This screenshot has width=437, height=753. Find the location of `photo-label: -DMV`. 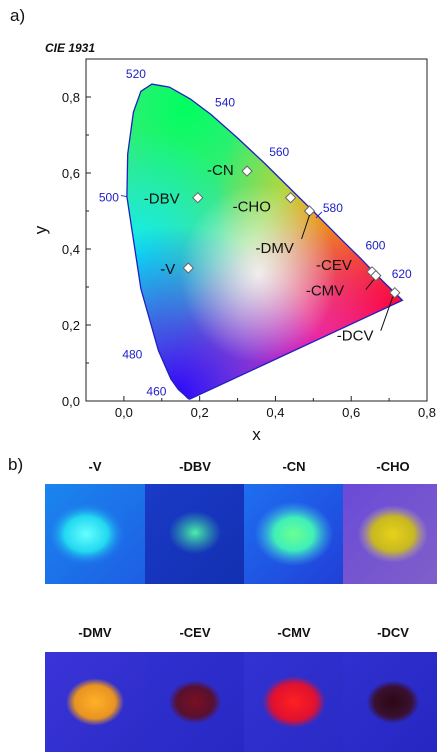

photo-label: -DMV is located at coordinates (95, 632).